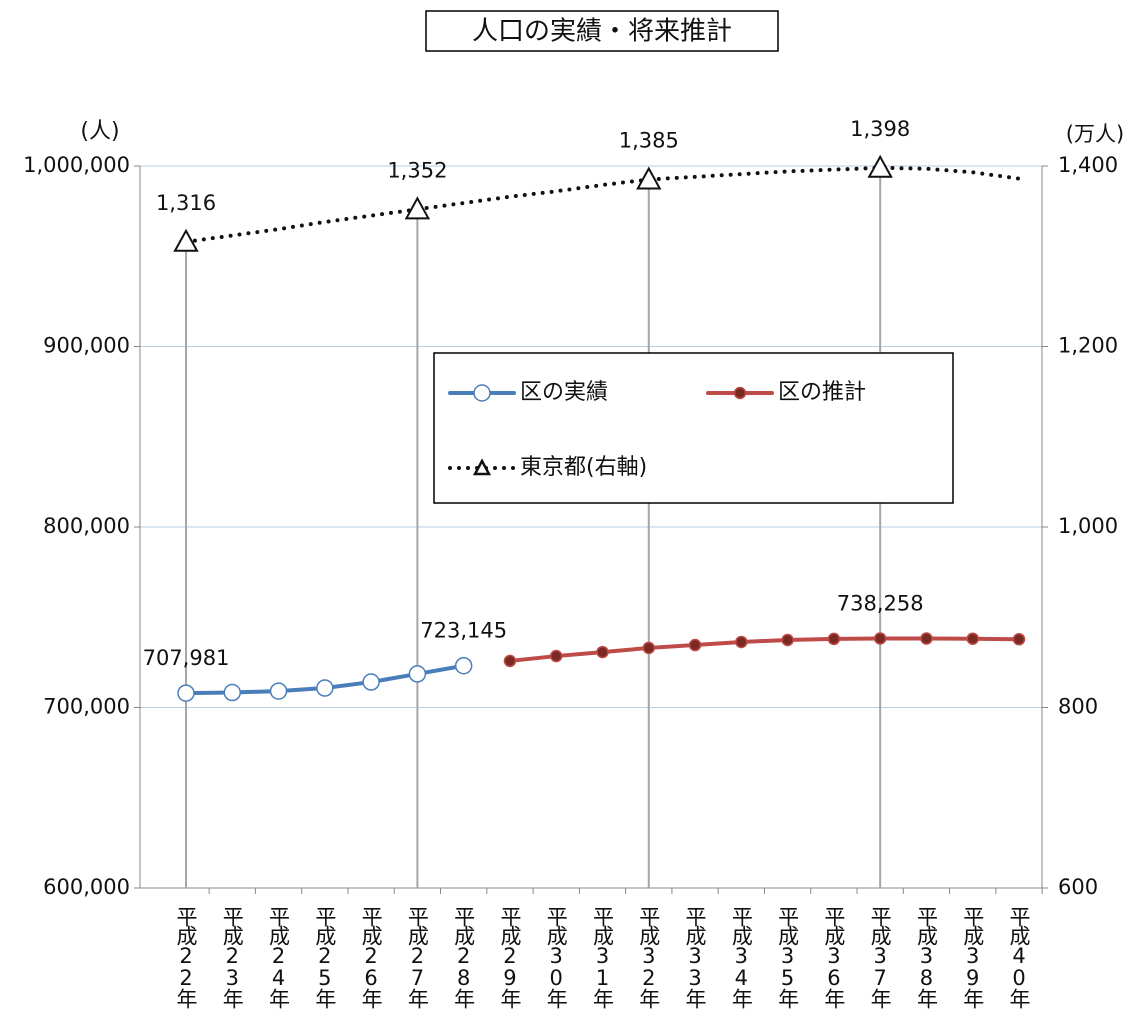 The width and height of the screenshot is (1141, 1022). What do you see at coordinates (232, 957) in the screenshot?
I see `x-tick-label: 平成23年` at bounding box center [232, 957].